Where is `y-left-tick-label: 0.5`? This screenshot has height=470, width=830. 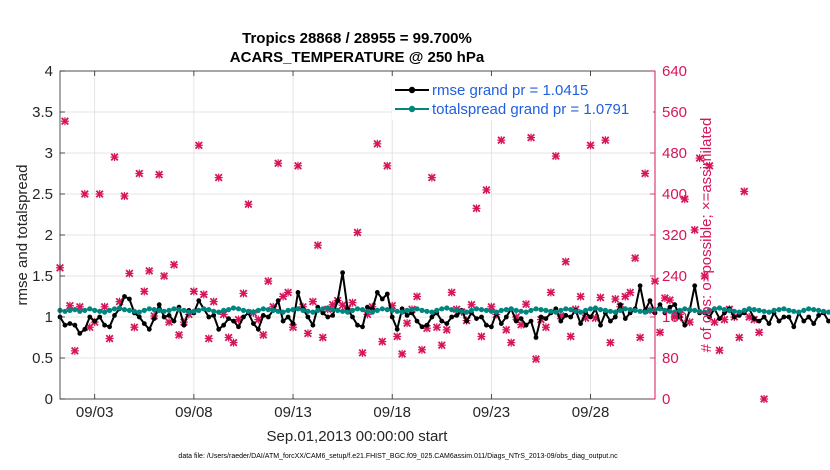 y-left-tick-label: 0.5 is located at coordinates (42, 358).